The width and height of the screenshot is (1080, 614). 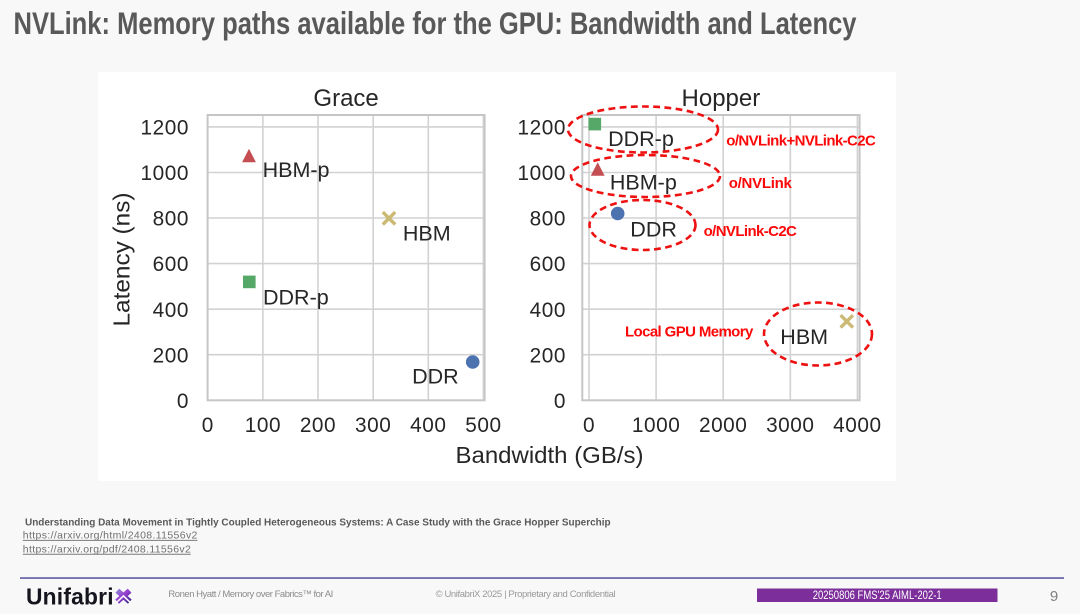 I want to click on svg-text: o/NVLink, so click(x=761, y=183).